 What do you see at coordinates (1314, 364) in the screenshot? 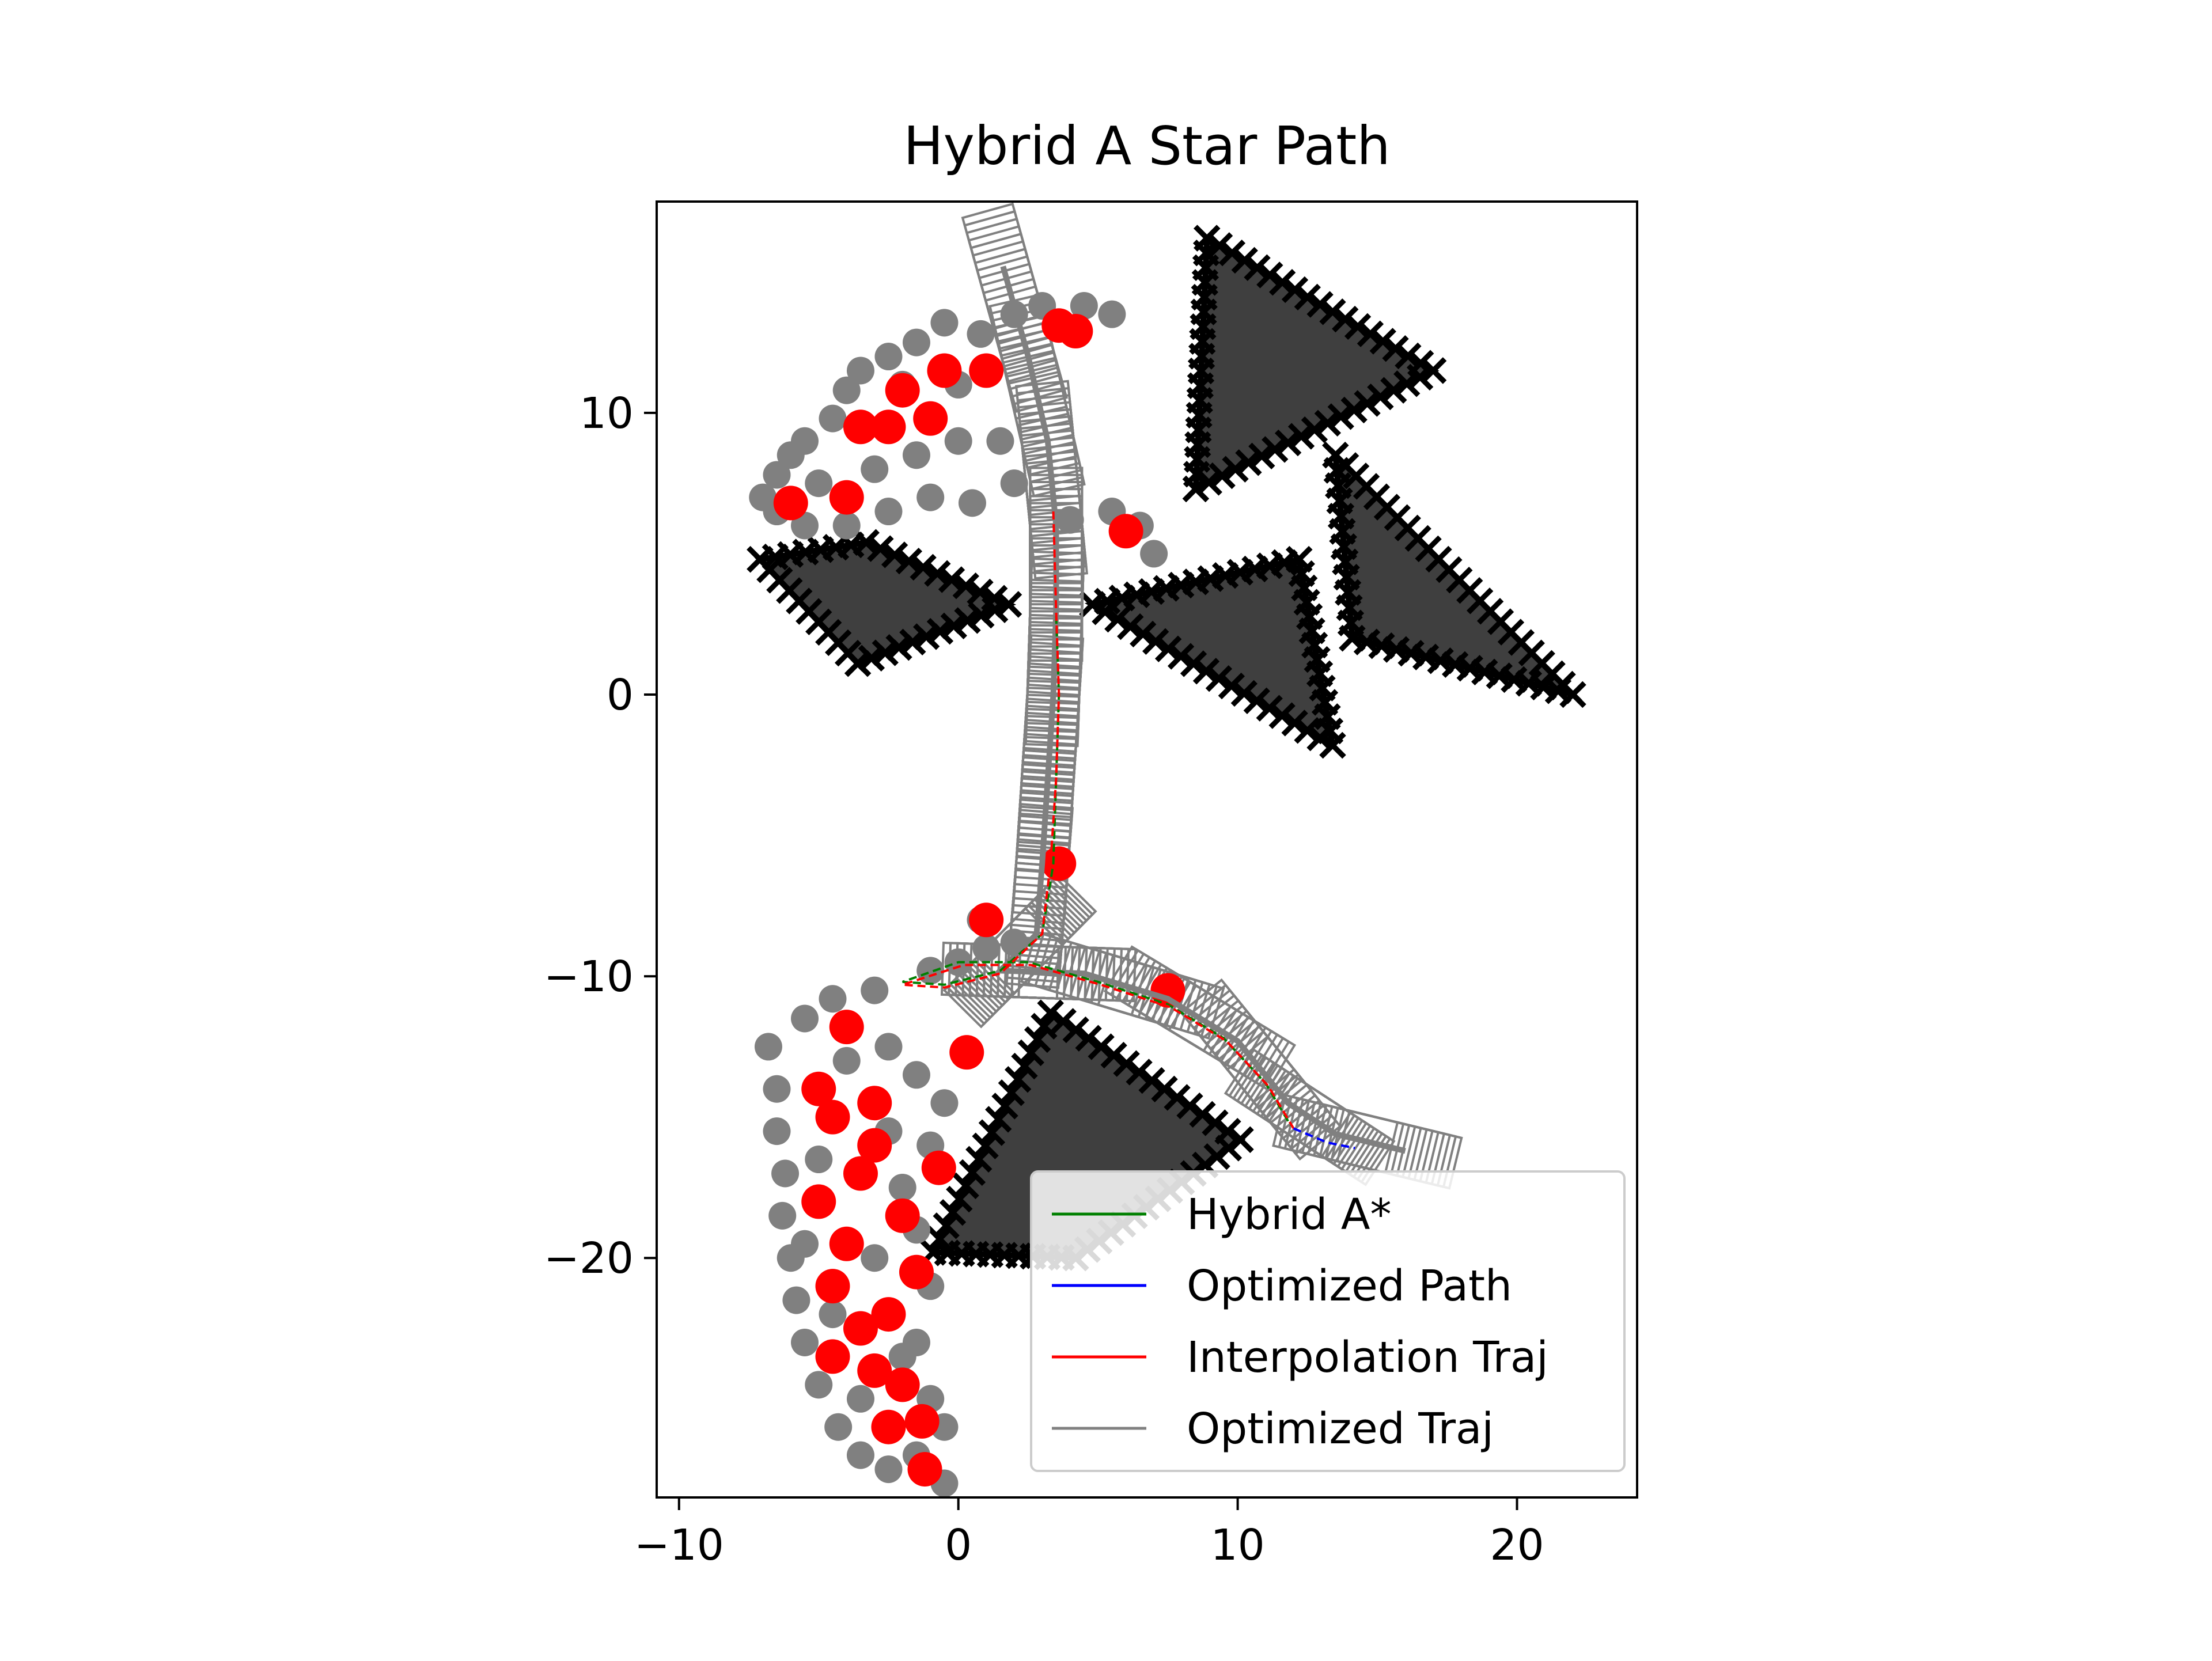
I see `obstacle-top-right` at bounding box center [1314, 364].